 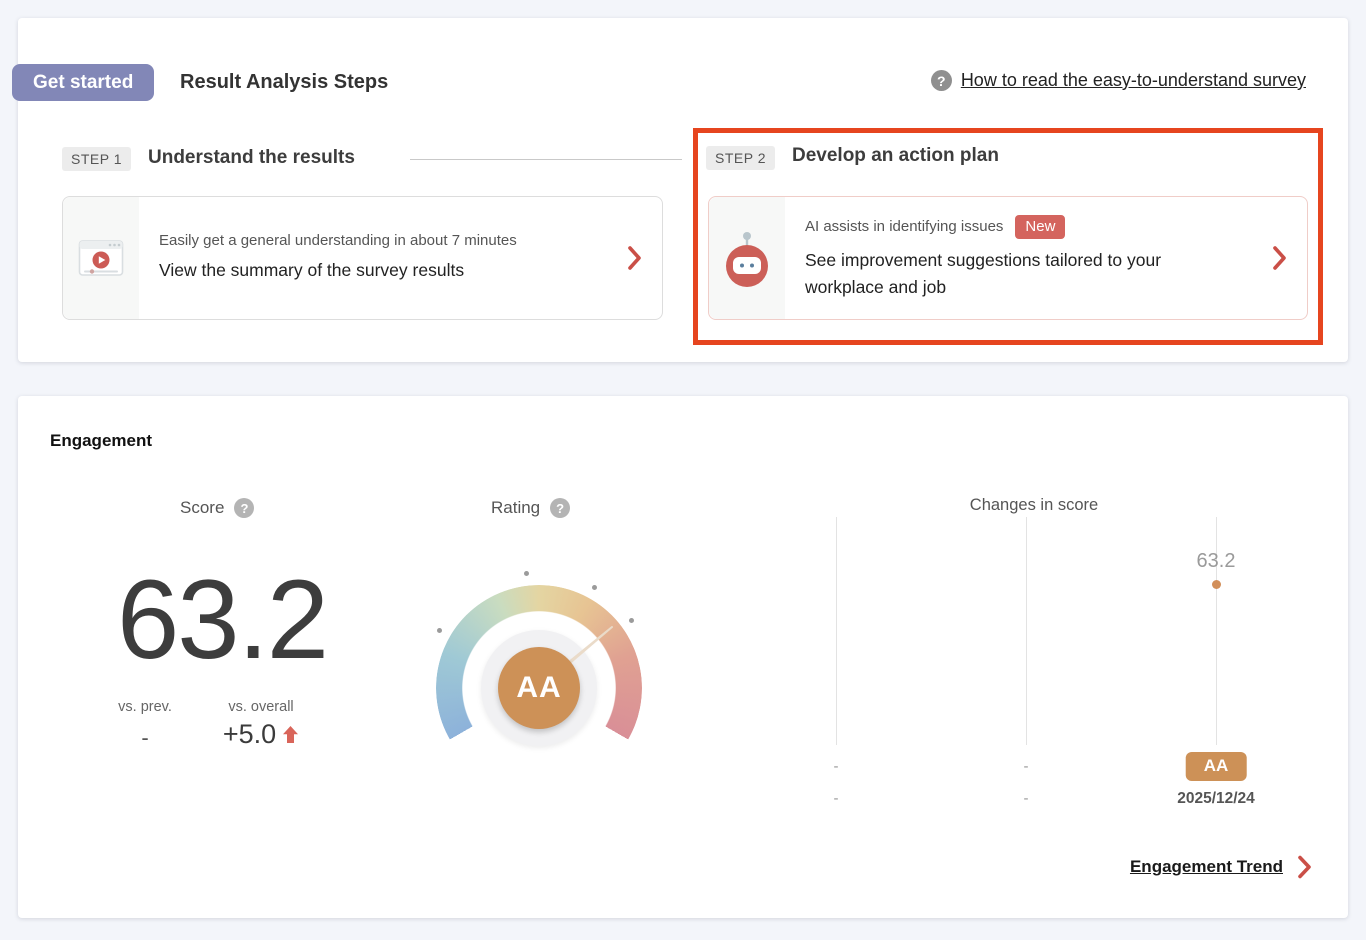 What do you see at coordinates (223, 619) in the screenshot?
I see `engagement-score-value: 63.2` at bounding box center [223, 619].